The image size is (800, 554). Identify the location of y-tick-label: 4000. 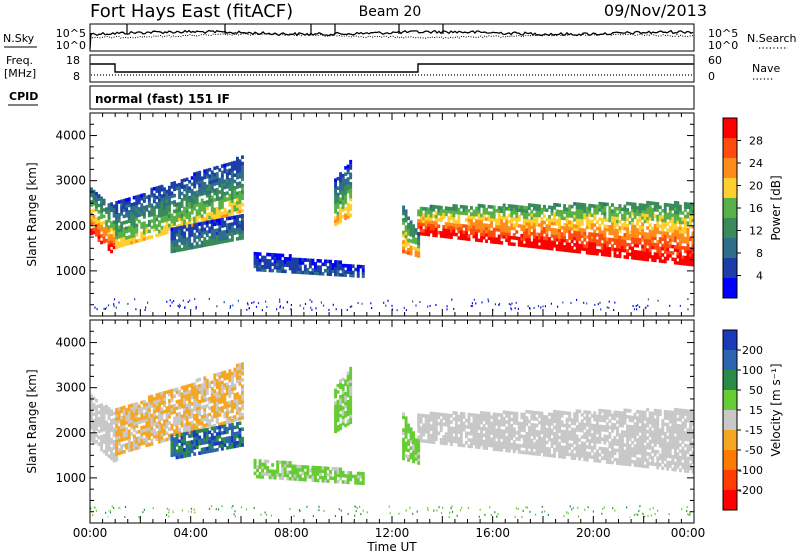
(70, 136).